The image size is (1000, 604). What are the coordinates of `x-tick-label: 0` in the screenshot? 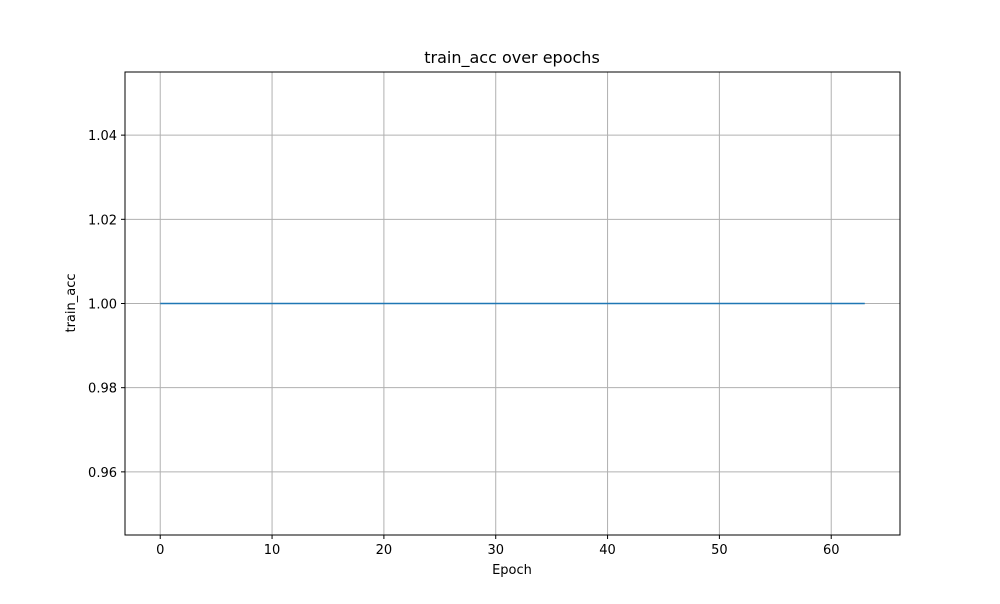 It's located at (160, 550).